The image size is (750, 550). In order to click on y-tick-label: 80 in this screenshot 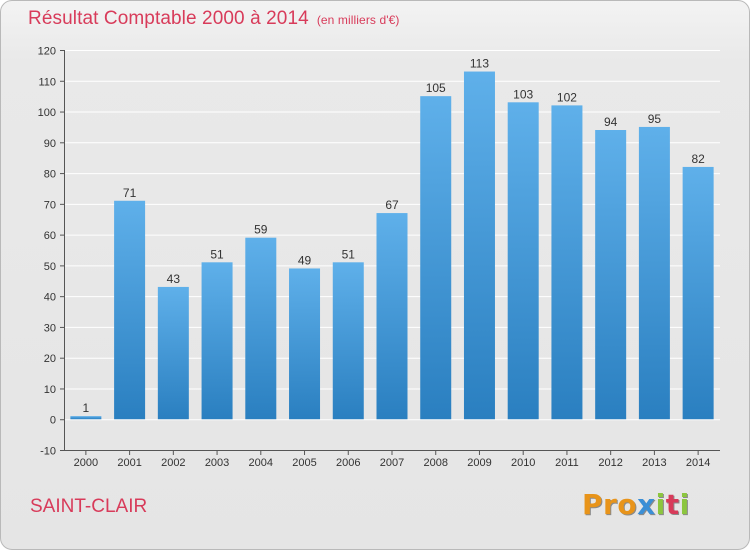, I will do `click(50, 175)`.